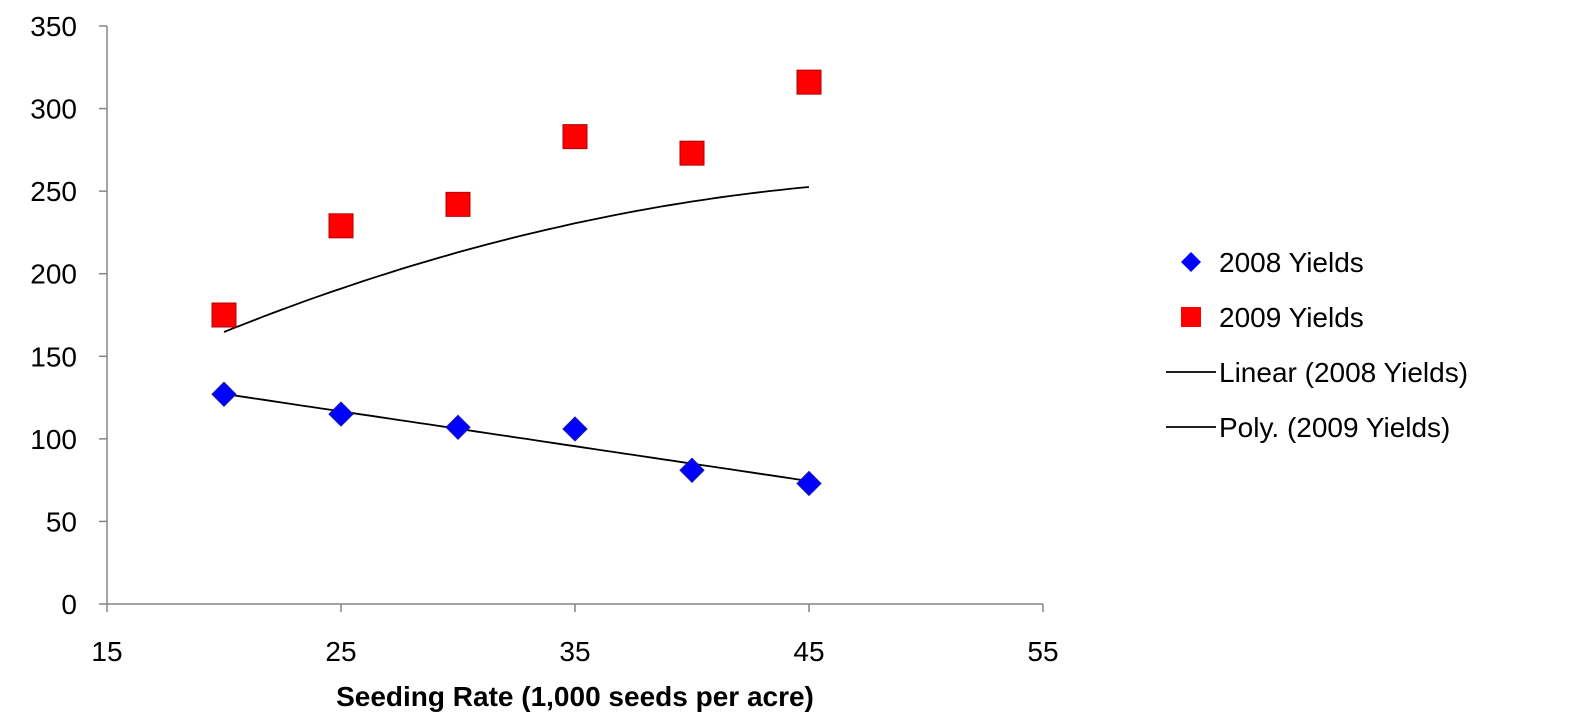 This screenshot has height=721, width=1577. I want to click on legend-2008-yields: 2008 Yields, so click(1272, 262).